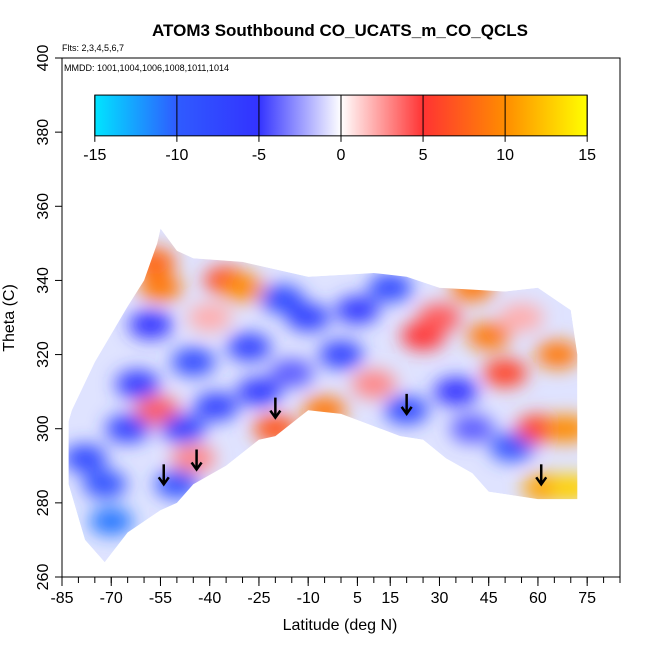 This screenshot has width=650, height=650. Describe the element at coordinates (538, 598) in the screenshot. I see `x-tick-label: 60` at that location.